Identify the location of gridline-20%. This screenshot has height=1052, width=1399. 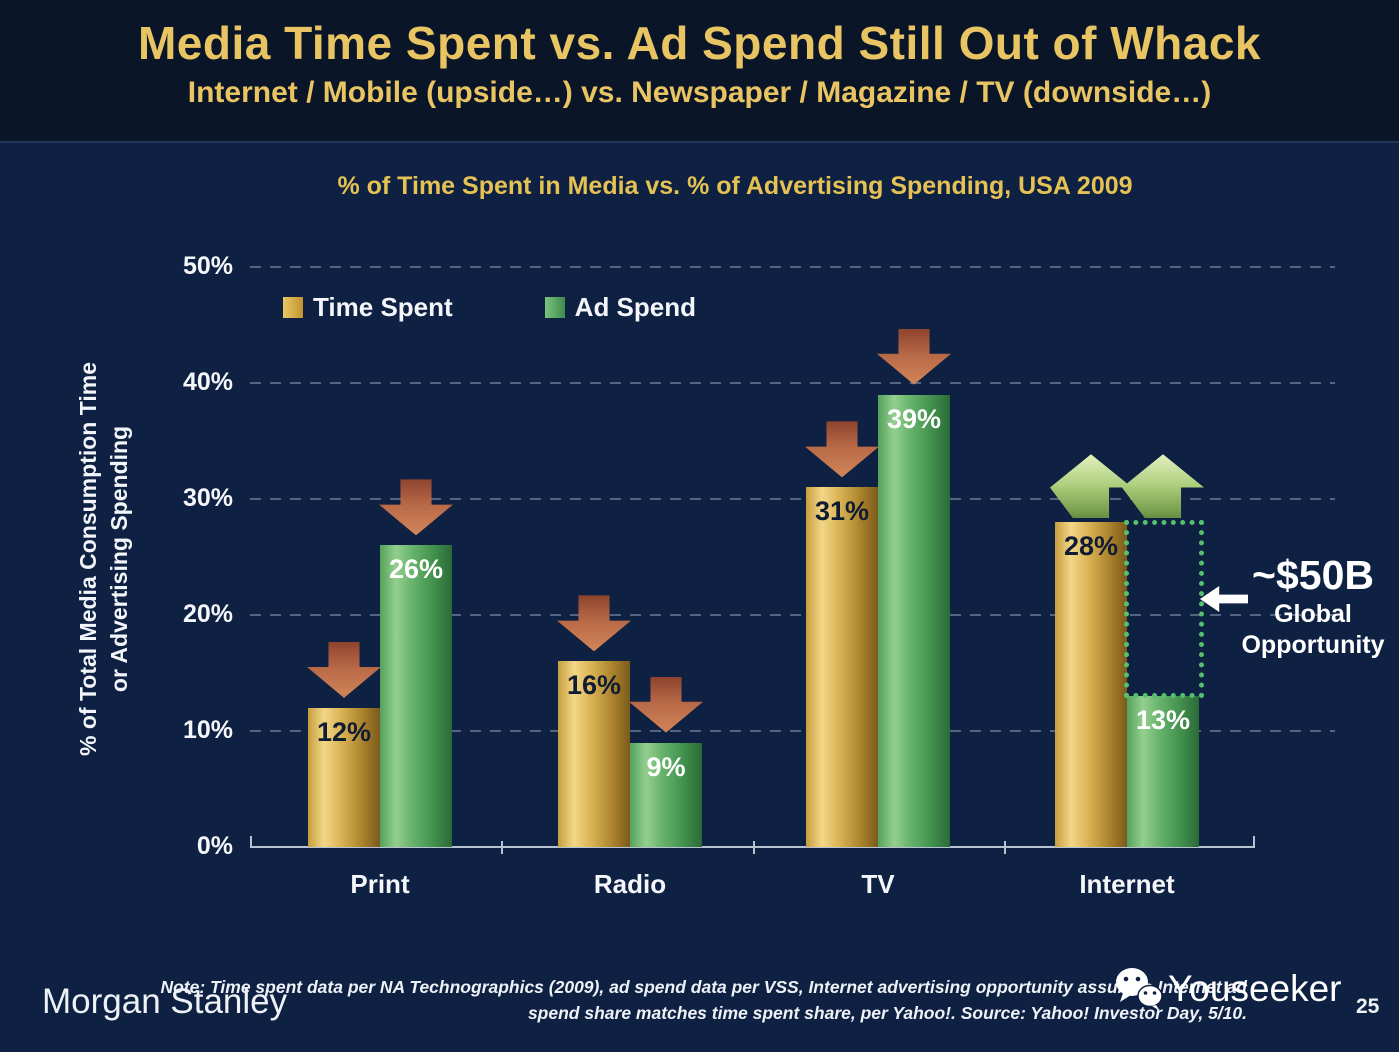
(792, 615).